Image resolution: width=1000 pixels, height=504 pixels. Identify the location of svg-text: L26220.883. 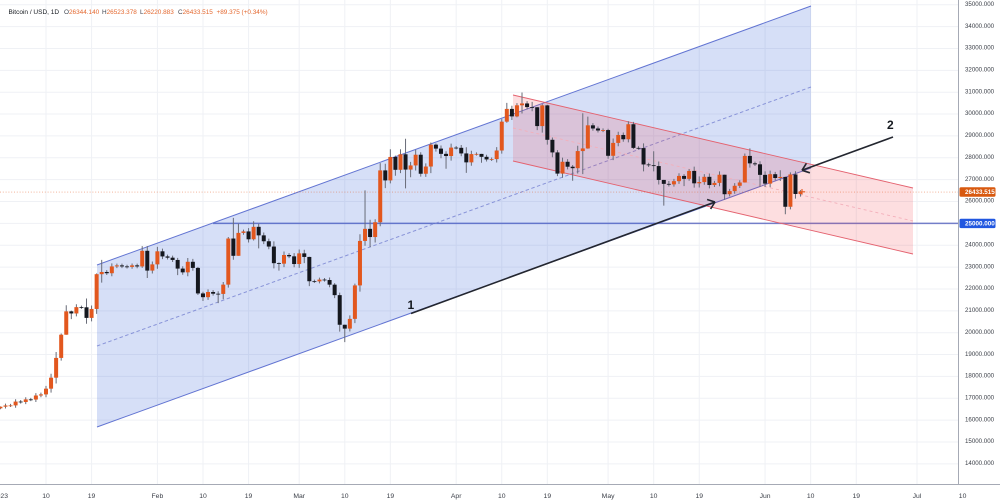
(157, 12).